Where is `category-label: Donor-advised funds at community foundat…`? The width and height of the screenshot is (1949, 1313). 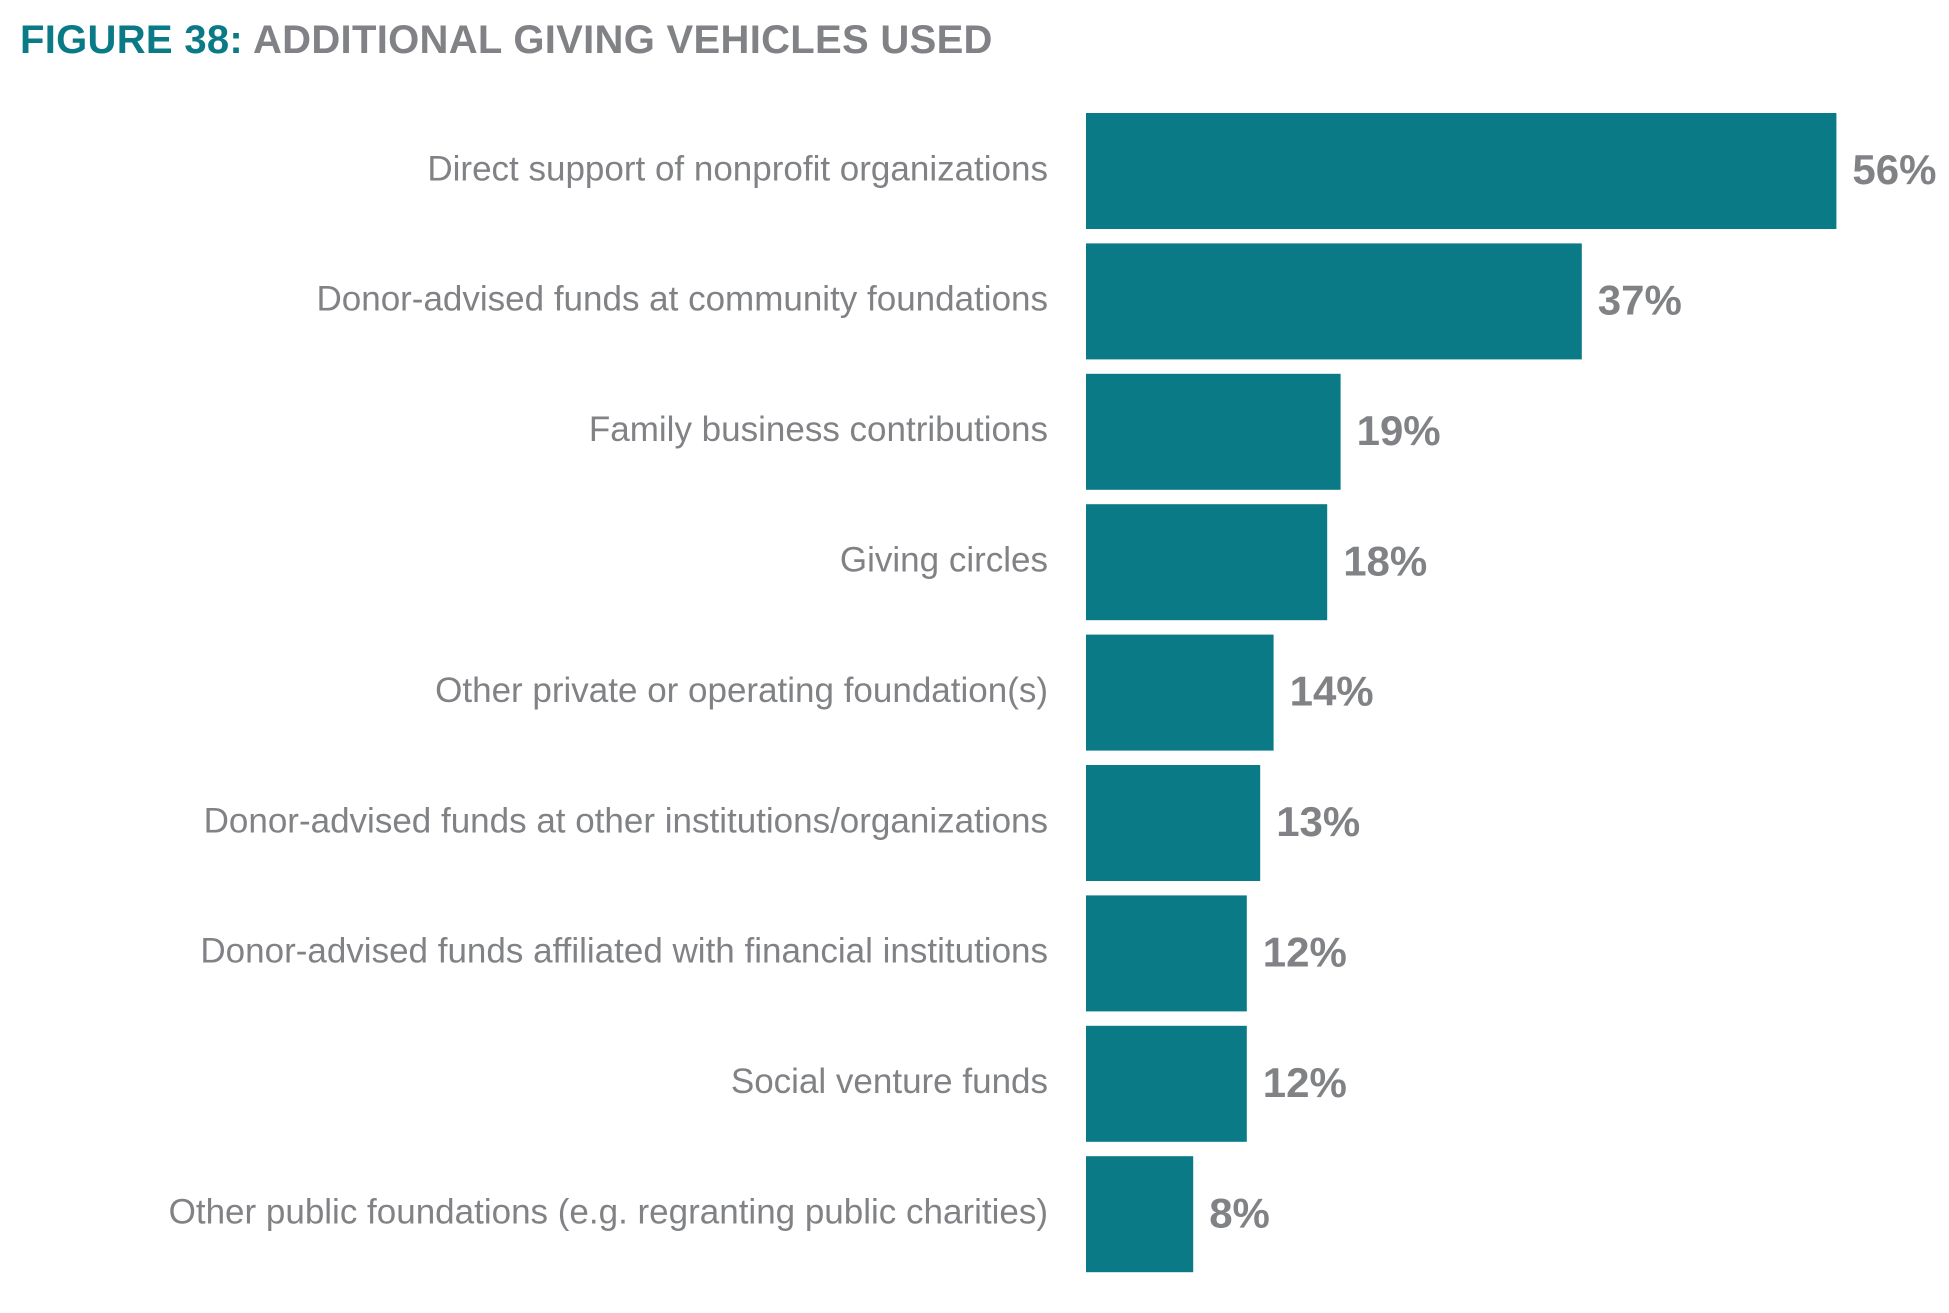 category-label: Donor-advised funds at community foundat… is located at coordinates (682, 299).